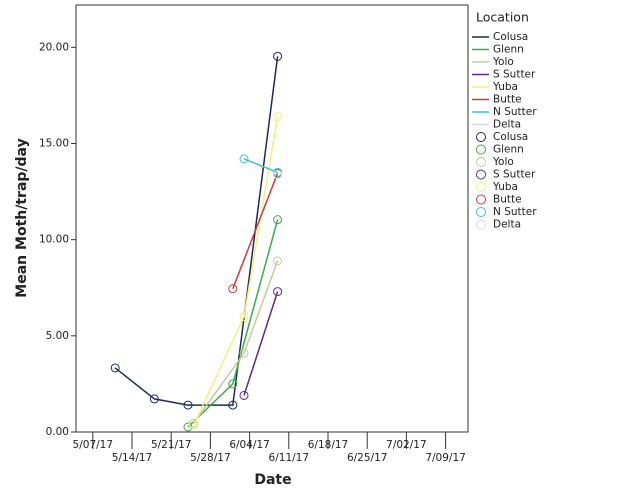 The image size is (626, 501). I want to click on y-tick-label: 0.00, so click(57, 432).